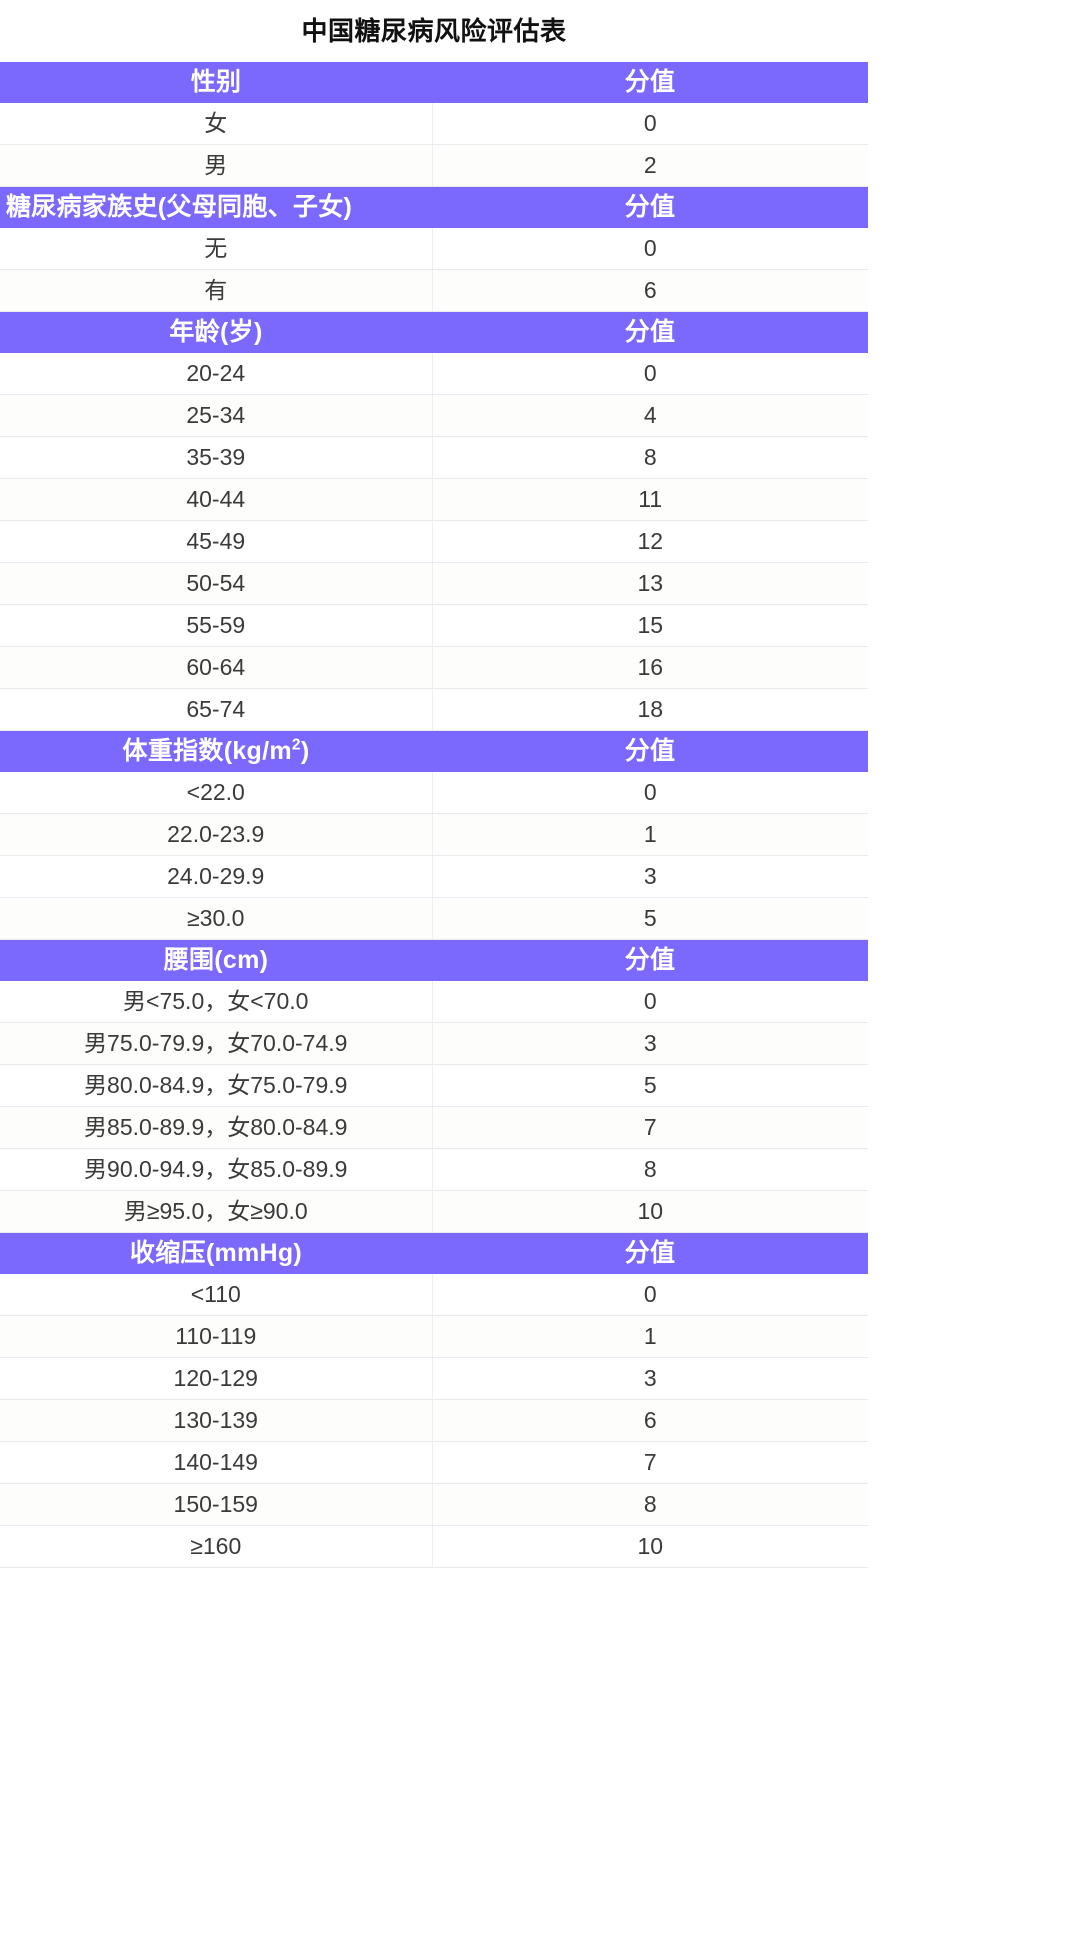 This screenshot has width=1080, height=1952. Describe the element at coordinates (216, 290) in the screenshot. I see `row-label: 有` at that location.